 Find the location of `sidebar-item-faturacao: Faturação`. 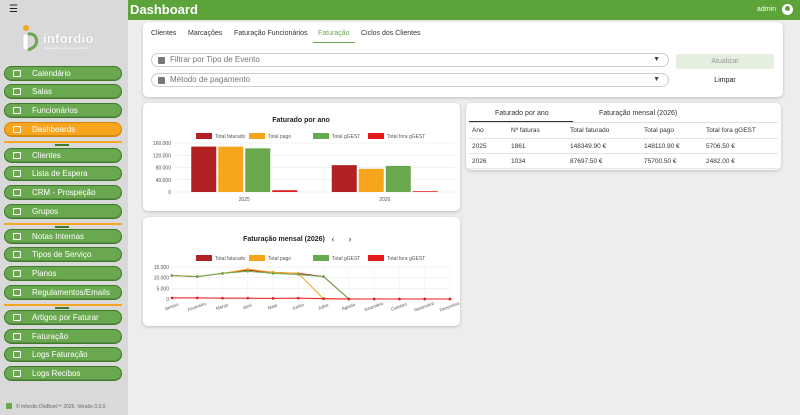

sidebar-item-faturacao: Faturação is located at coordinates (63, 336).